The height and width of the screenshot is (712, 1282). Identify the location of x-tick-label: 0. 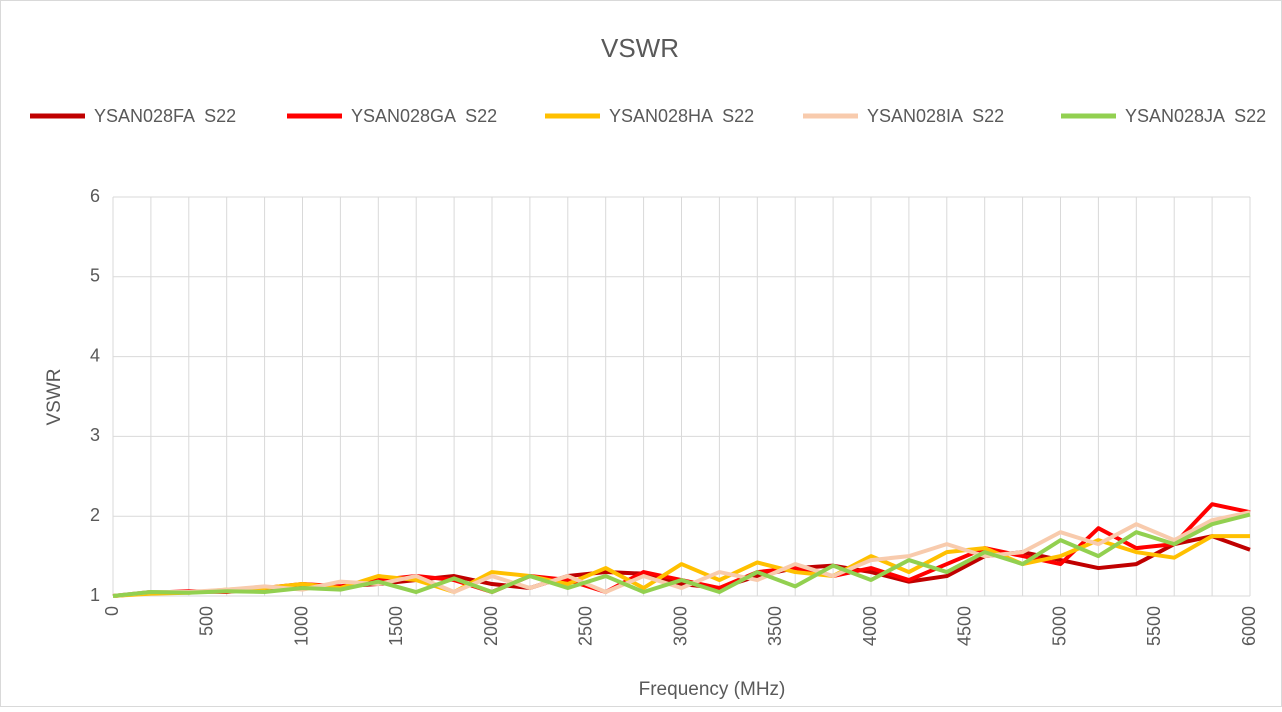
(112, 611).